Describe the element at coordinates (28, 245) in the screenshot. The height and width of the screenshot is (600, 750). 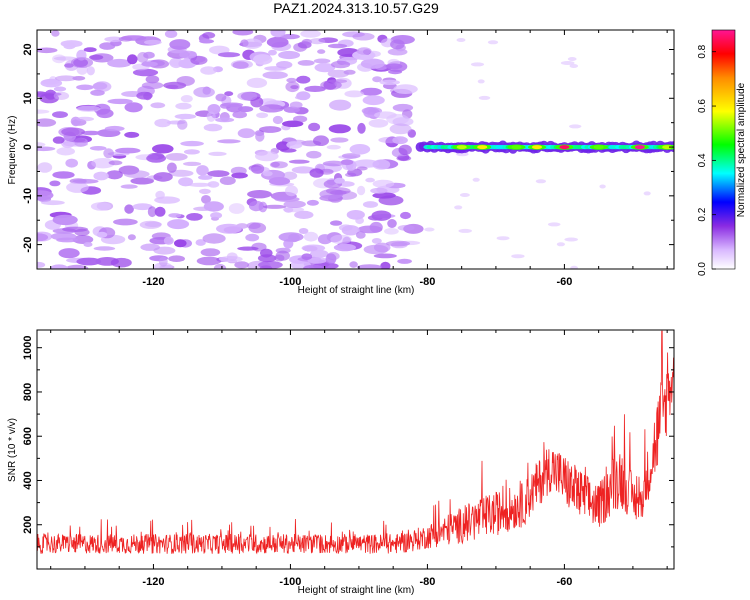
I see `y-tick-label: -20` at that location.